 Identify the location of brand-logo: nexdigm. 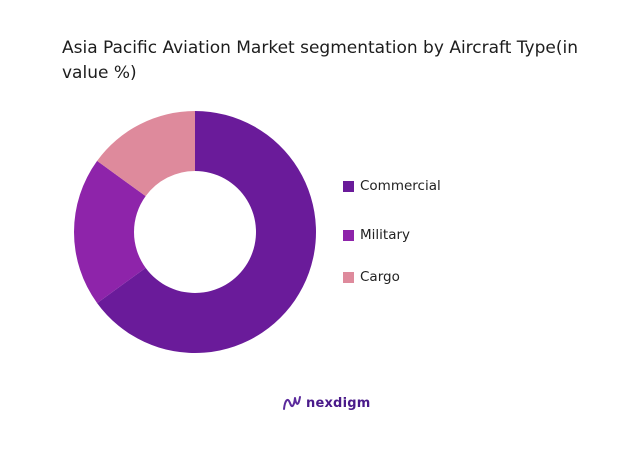
(326, 403).